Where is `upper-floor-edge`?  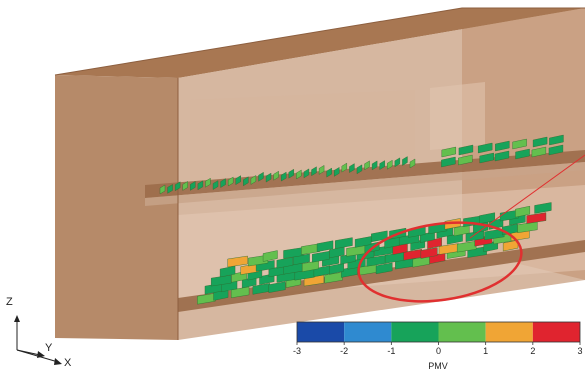
upper-floor-edge is located at coordinates (365, 184).